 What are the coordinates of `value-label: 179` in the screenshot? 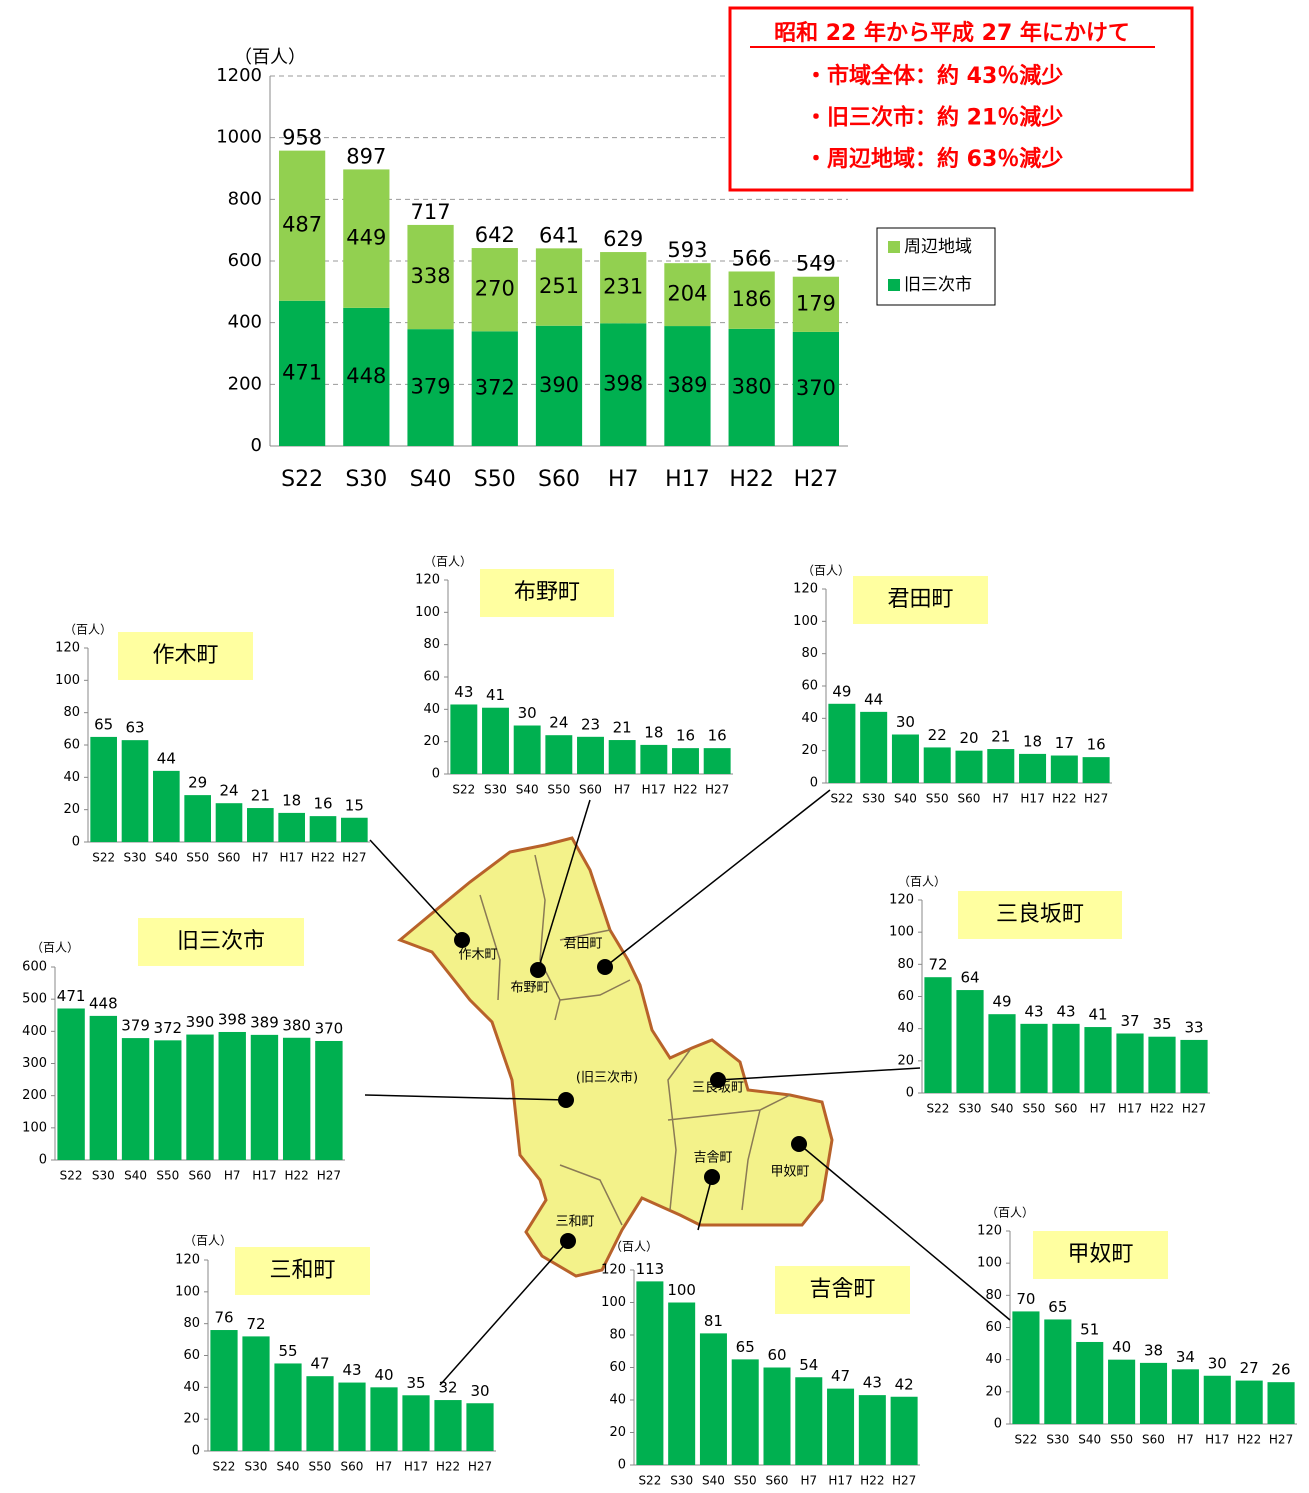 It's located at (816, 303).